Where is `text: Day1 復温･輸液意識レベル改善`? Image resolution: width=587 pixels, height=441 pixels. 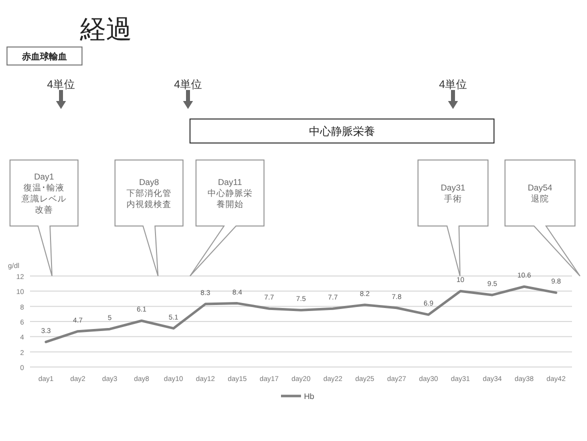 text: Day1 復温･輸液意識レベル改善 is located at coordinates (43, 193).